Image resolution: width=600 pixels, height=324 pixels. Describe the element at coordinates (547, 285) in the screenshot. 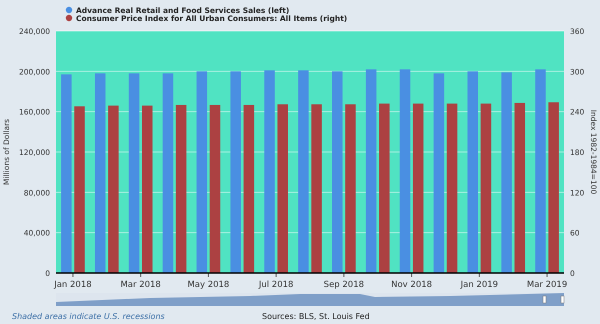

I see `x-tick-label: Mar 2019` at that location.